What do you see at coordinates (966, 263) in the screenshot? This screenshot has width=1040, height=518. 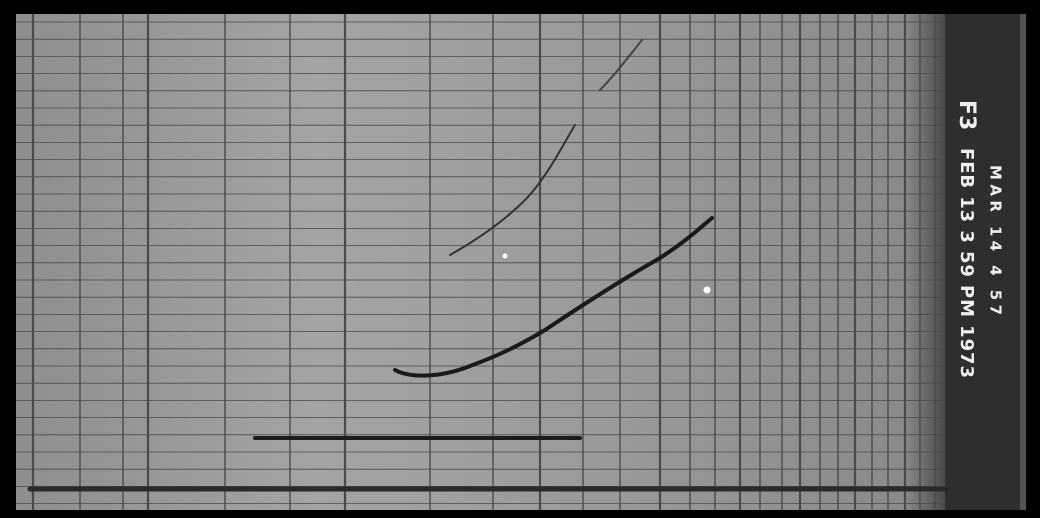 I see `stamp-date: FEB 13 3 59 PM 1973` at bounding box center [966, 263].